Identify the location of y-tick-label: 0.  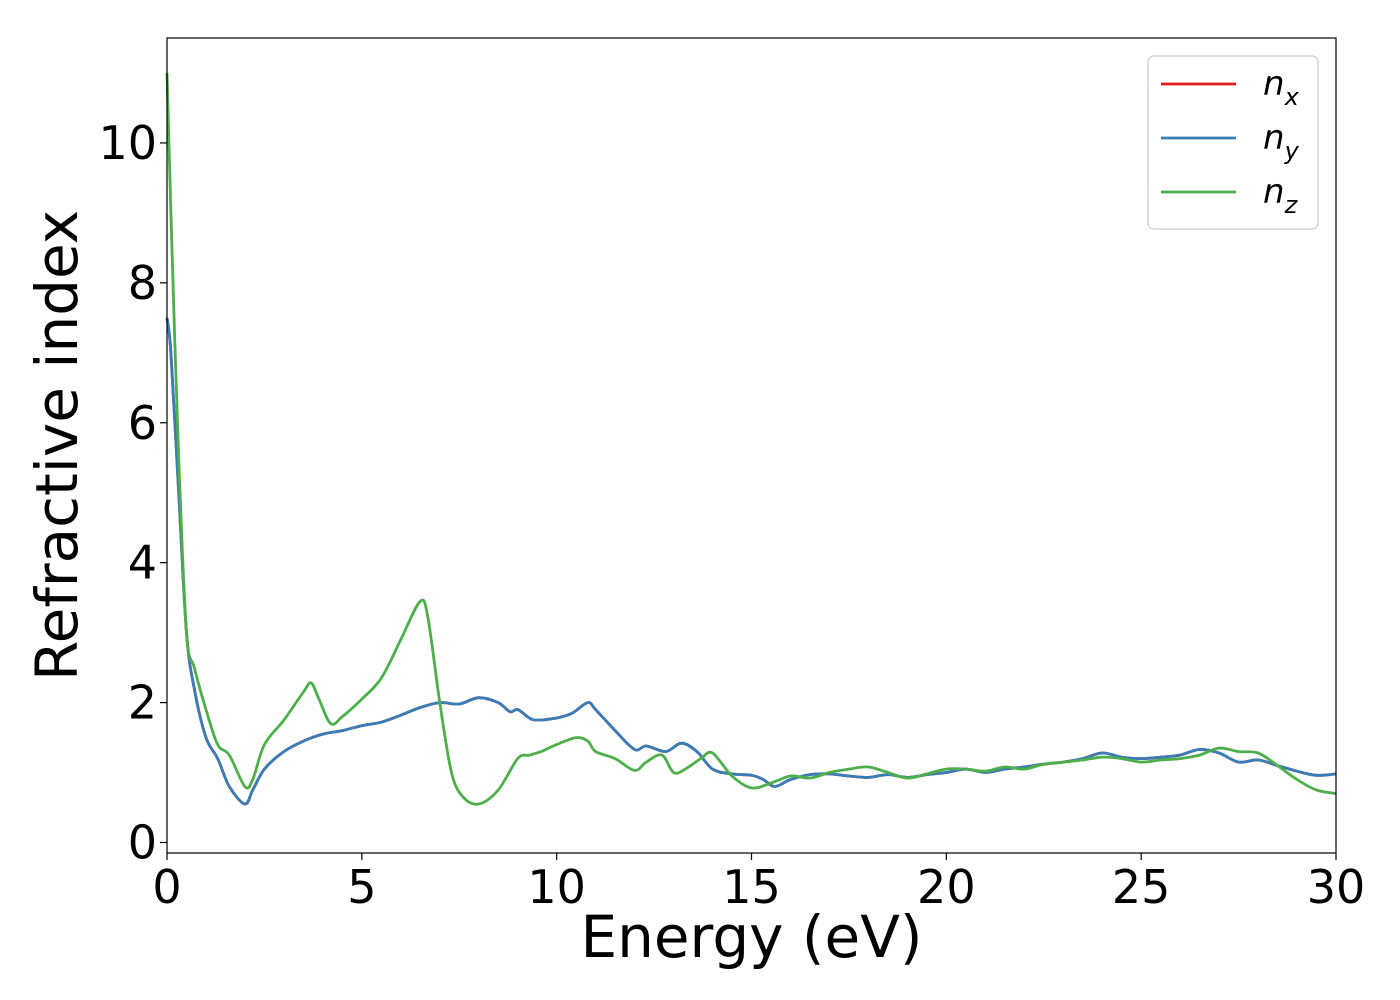
(142, 843).